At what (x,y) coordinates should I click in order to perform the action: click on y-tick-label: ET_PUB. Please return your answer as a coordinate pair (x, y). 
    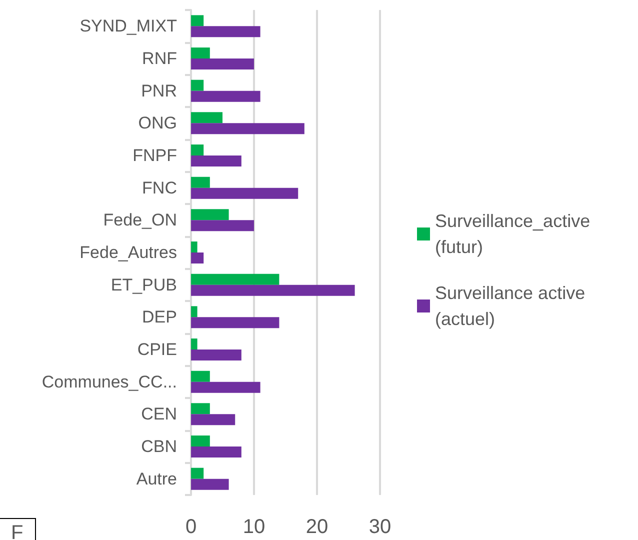
    Looking at the image, I should click on (143, 284).